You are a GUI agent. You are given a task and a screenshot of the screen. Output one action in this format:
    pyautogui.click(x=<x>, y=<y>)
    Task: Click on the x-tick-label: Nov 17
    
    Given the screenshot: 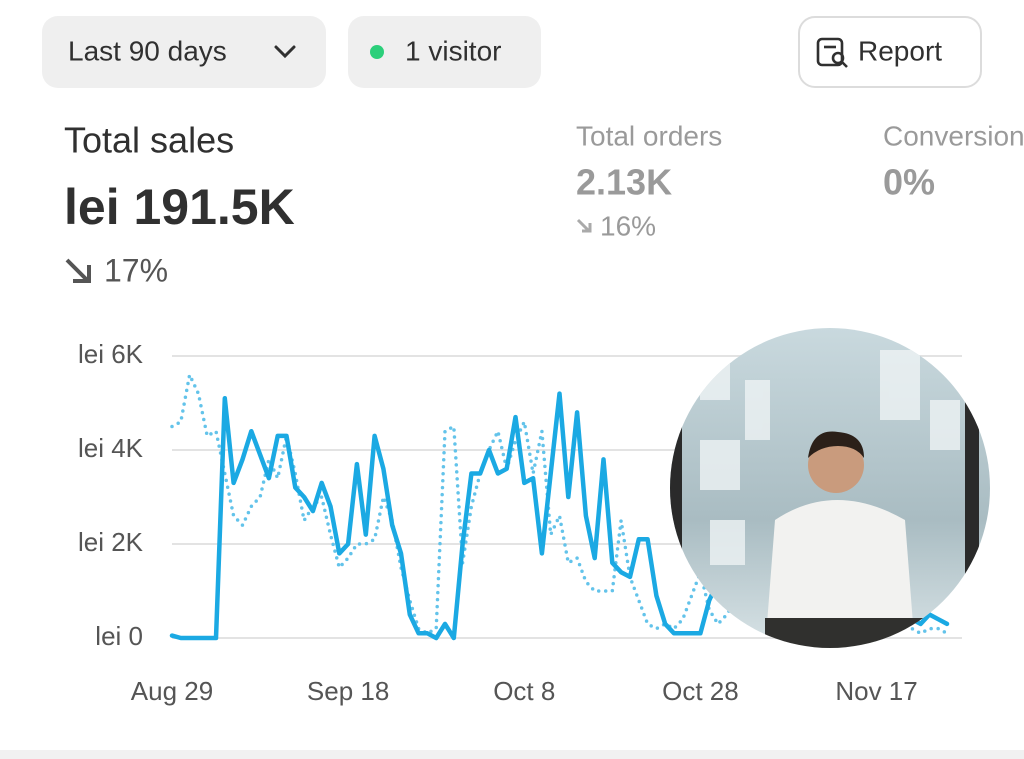 What is the action you would take?
    pyautogui.click(x=876, y=691)
    